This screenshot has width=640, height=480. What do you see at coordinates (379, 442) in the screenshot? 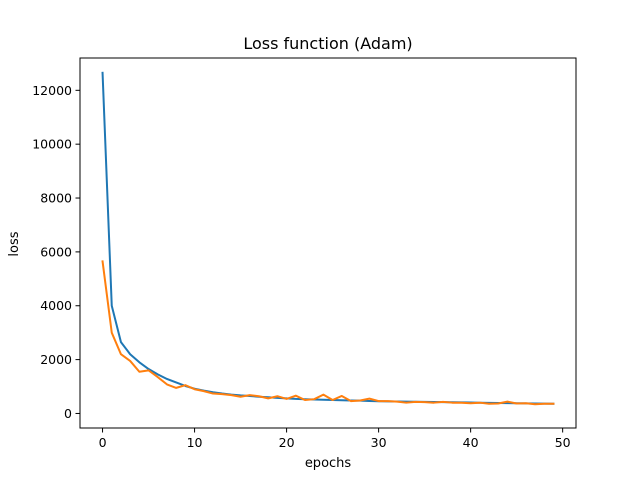
I see `x-tick-label: 30` at bounding box center [379, 442].